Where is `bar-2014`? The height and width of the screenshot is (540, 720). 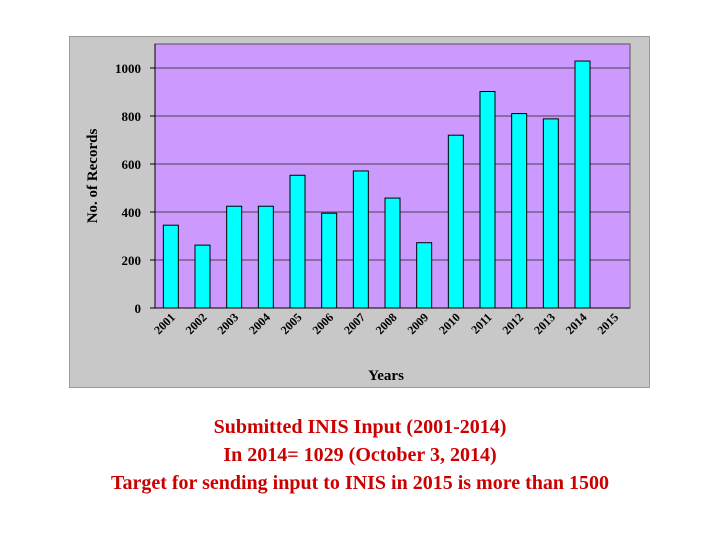
bar-2014 is located at coordinates (582, 184).